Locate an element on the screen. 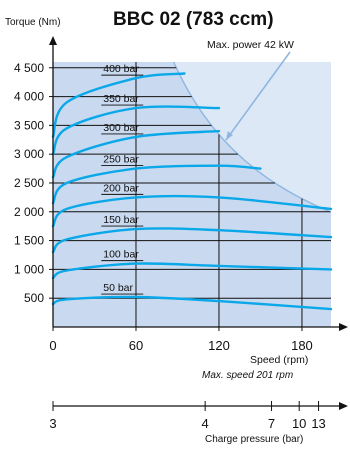 Image resolution: width=350 pixels, height=453 pixels. series-curve-150-bar is located at coordinates (192, 240).